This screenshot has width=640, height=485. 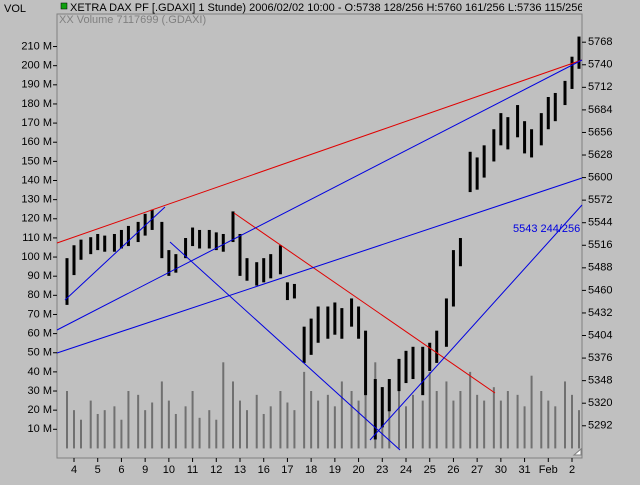 I want to click on x-tick-label: 9, so click(x=145, y=470).